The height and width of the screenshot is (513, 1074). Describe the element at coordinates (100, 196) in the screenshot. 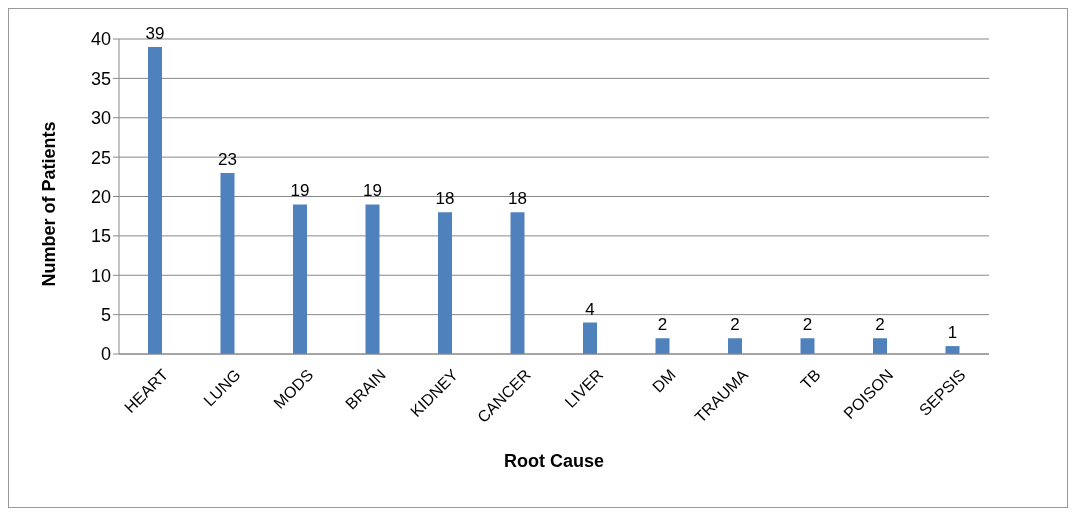

I see `y-tick-label: 20` at that location.